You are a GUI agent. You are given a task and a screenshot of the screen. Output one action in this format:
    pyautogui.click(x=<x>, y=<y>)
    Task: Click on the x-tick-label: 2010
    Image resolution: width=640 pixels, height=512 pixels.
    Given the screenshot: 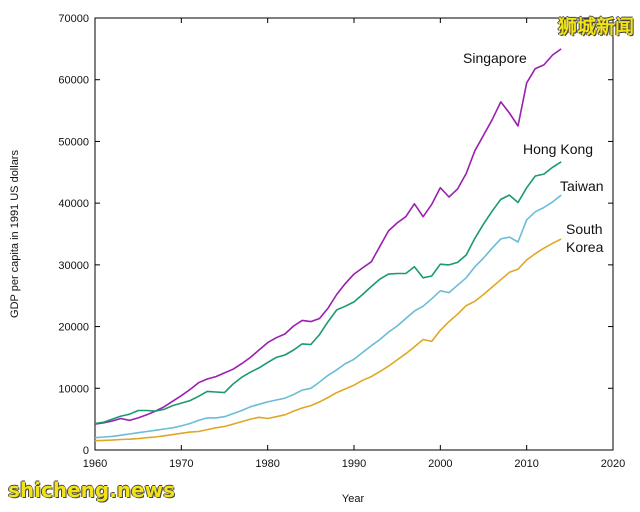 What is the action you would take?
    pyautogui.click(x=526, y=464)
    